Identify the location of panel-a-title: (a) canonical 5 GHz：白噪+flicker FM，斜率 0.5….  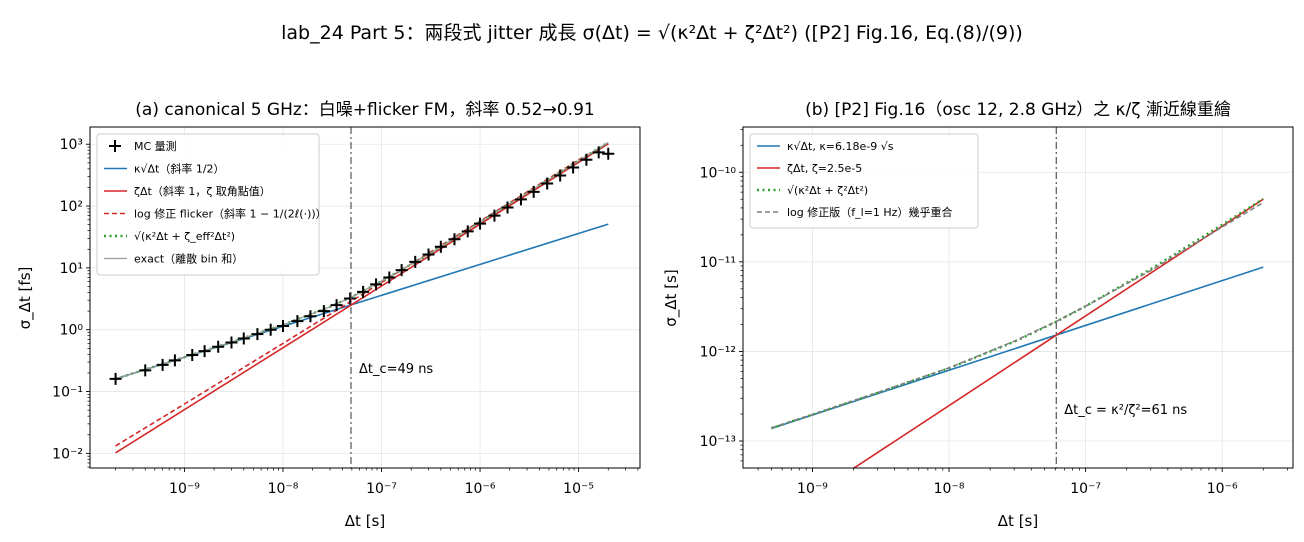
(364, 110).